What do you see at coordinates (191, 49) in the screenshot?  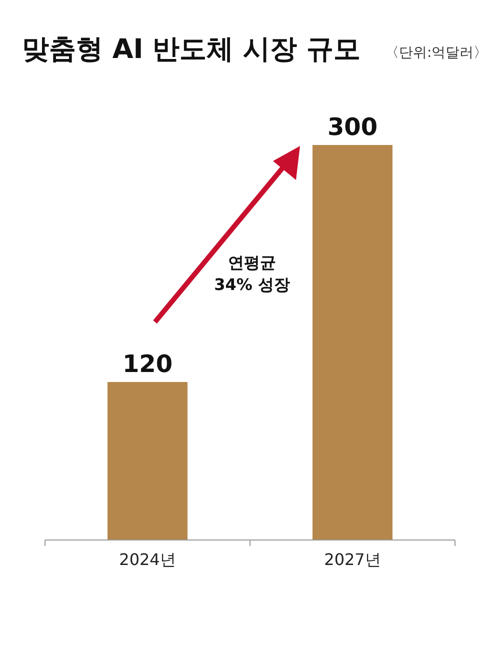 I see `chart-title: 맞춤형 AI 반도체 시장 규모` at bounding box center [191, 49].